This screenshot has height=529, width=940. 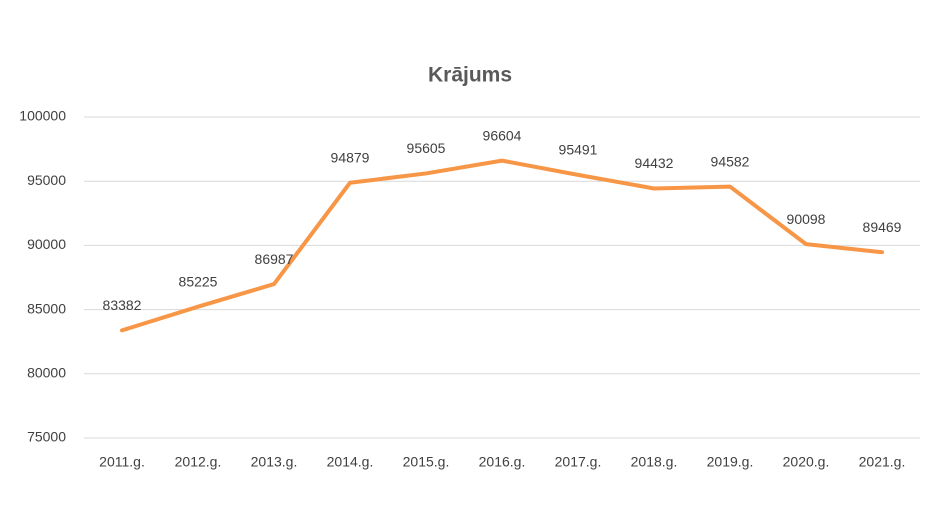 What do you see at coordinates (46, 308) in the screenshot?
I see `y-tick-label: 85000` at bounding box center [46, 308].